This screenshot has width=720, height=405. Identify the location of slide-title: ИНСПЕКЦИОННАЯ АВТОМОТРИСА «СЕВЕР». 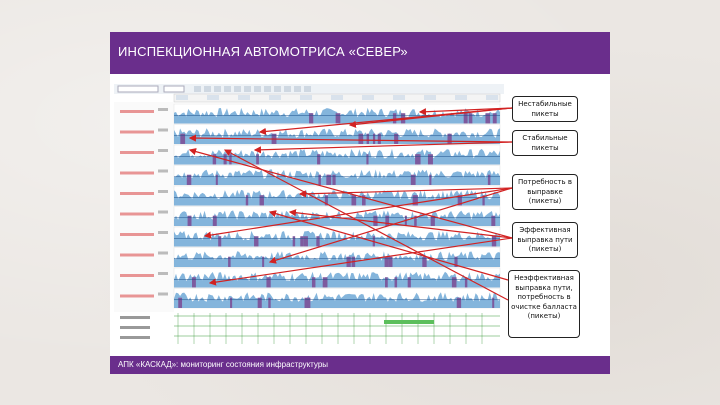
(263, 51).